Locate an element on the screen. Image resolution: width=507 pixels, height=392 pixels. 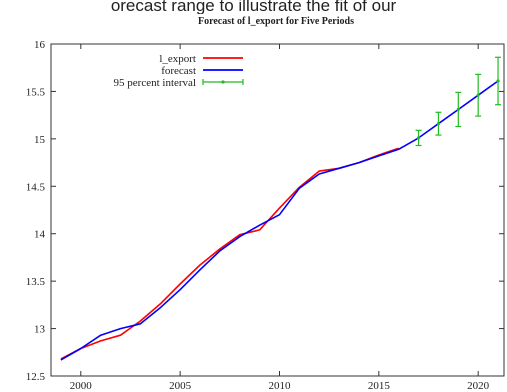
x-tick-label: 2015 is located at coordinates (379, 386).